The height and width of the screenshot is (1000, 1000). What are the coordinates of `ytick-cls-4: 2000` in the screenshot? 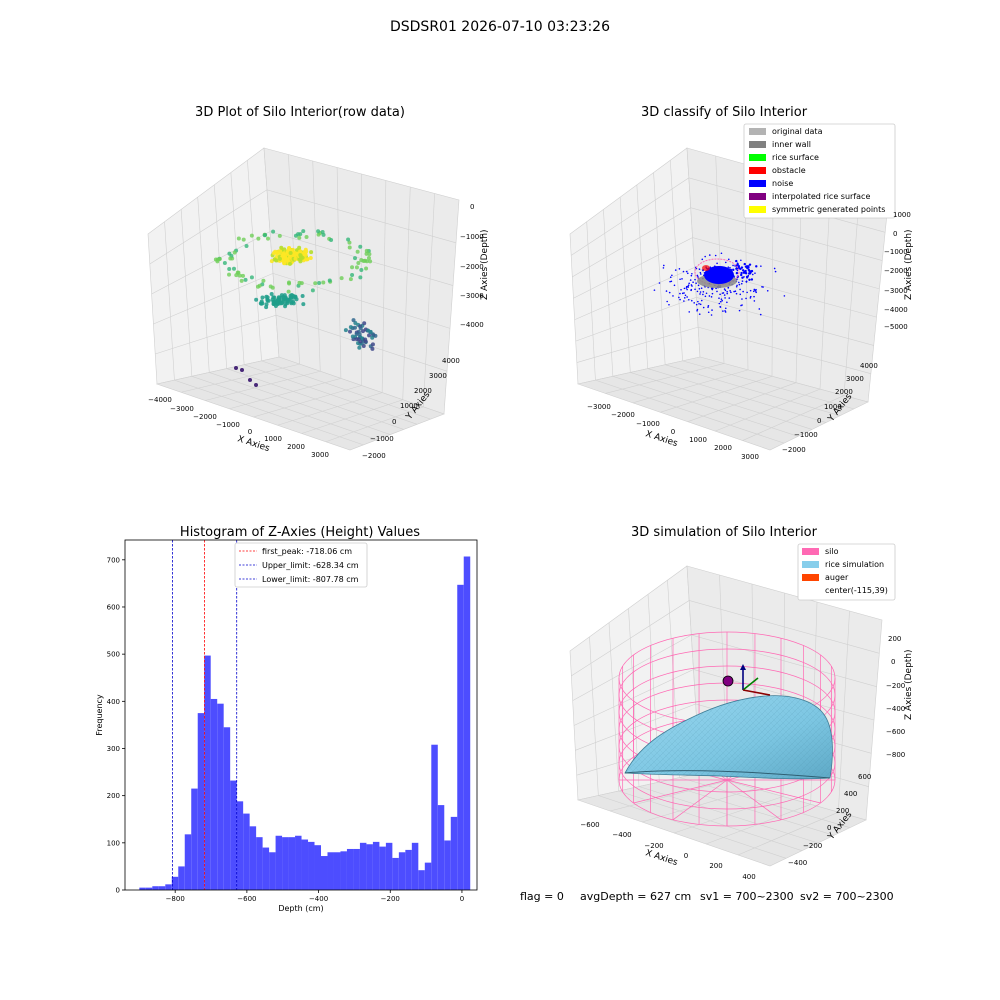 It's located at (844, 392).